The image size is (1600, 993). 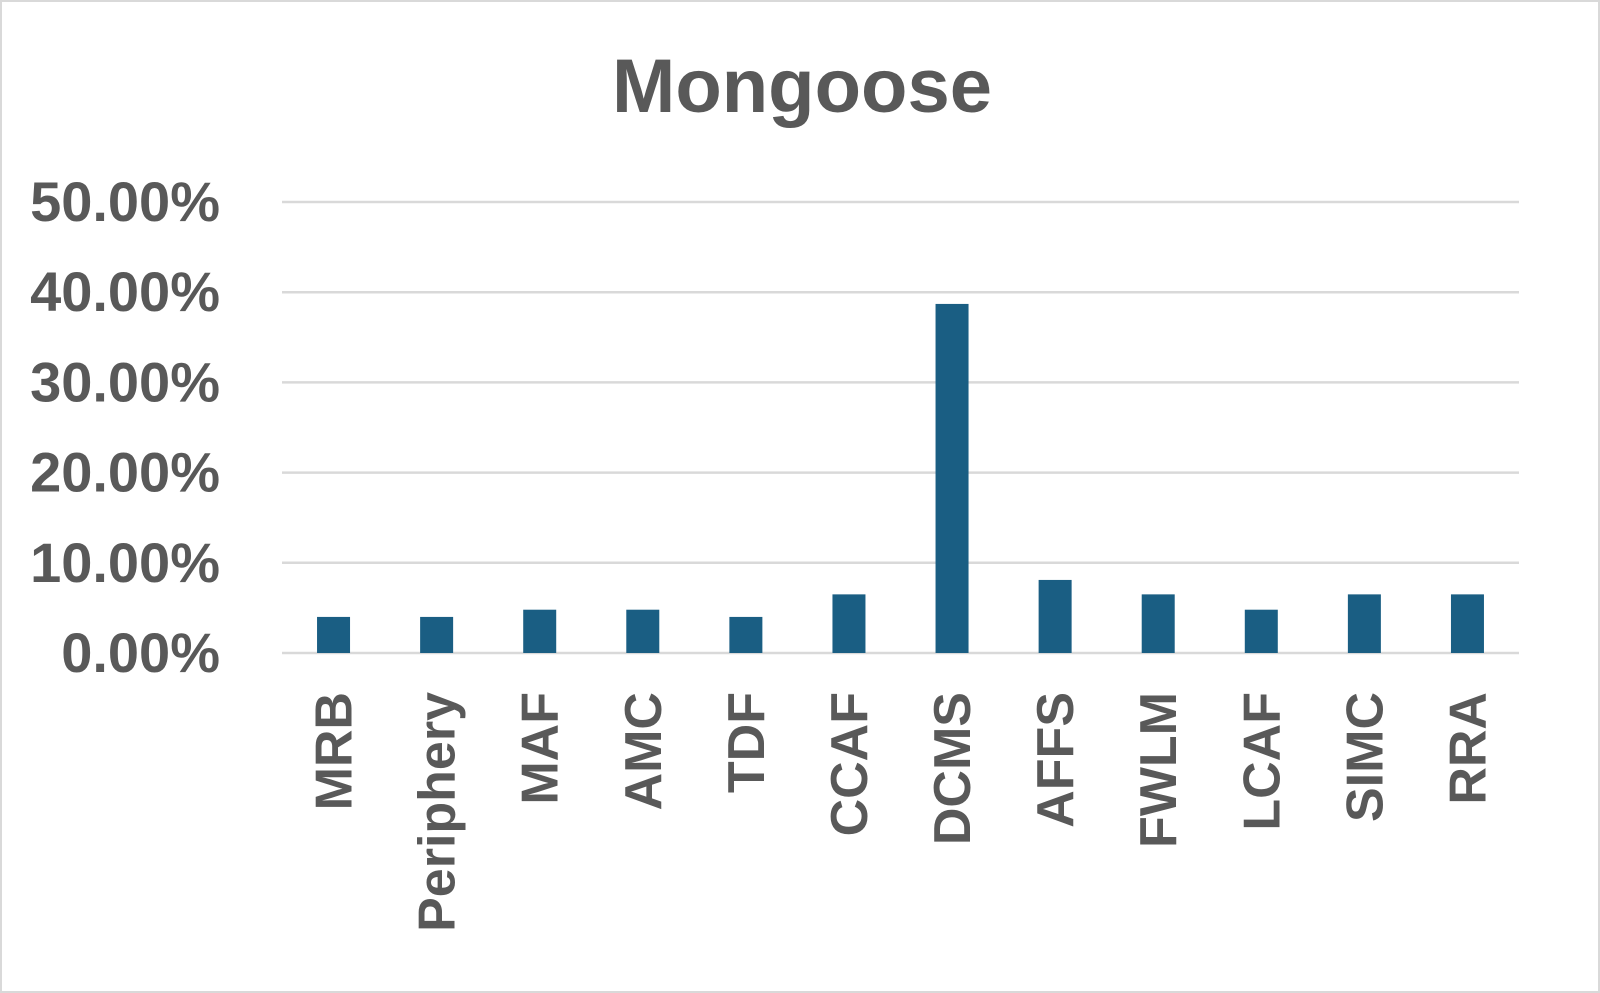 I want to click on bar-maf, so click(x=540, y=631).